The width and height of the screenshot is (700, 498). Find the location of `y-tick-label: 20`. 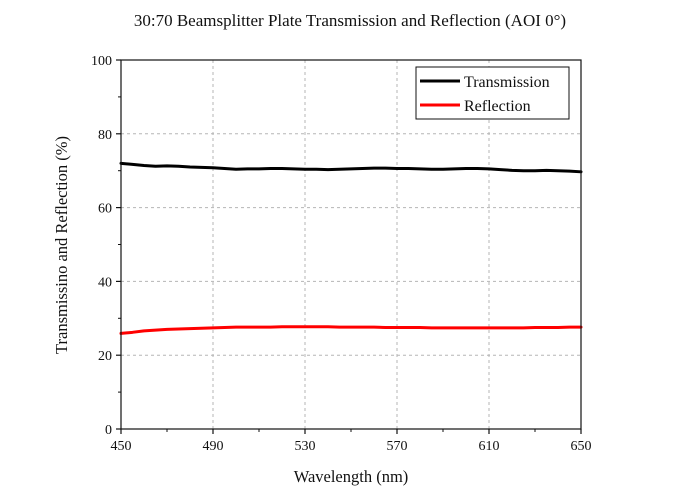

y-tick-label: 20 is located at coordinates (105, 356).